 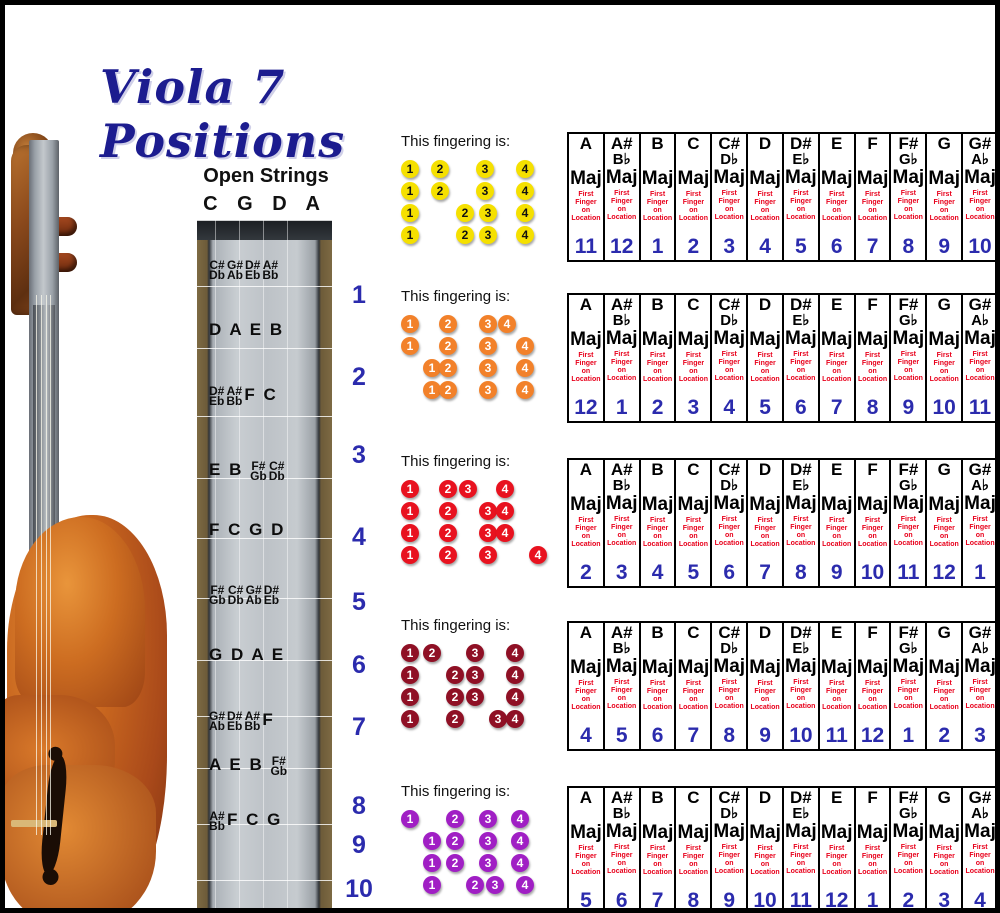 What do you see at coordinates (623, 686) in the screenshot?
I see `chord-column: A# B♭ Maj First Finger on Location 5` at bounding box center [623, 686].